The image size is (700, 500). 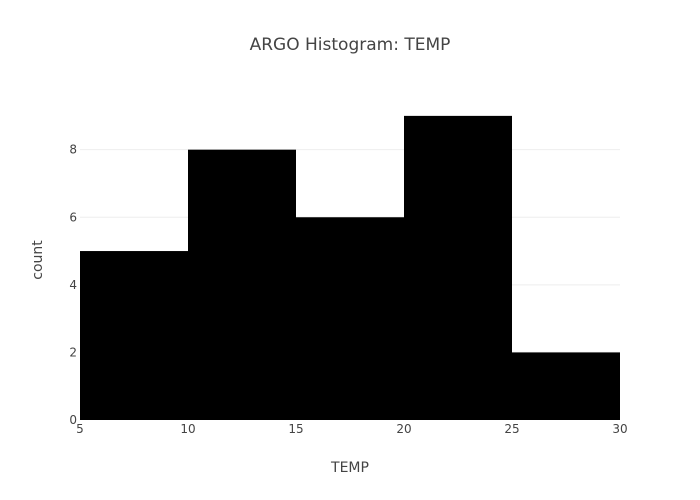 I want to click on x-tick-label: 20, so click(x=403, y=429).